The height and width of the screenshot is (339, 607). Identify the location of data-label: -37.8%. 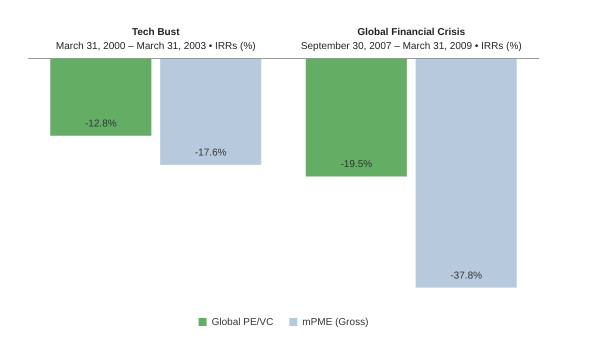
(466, 276).